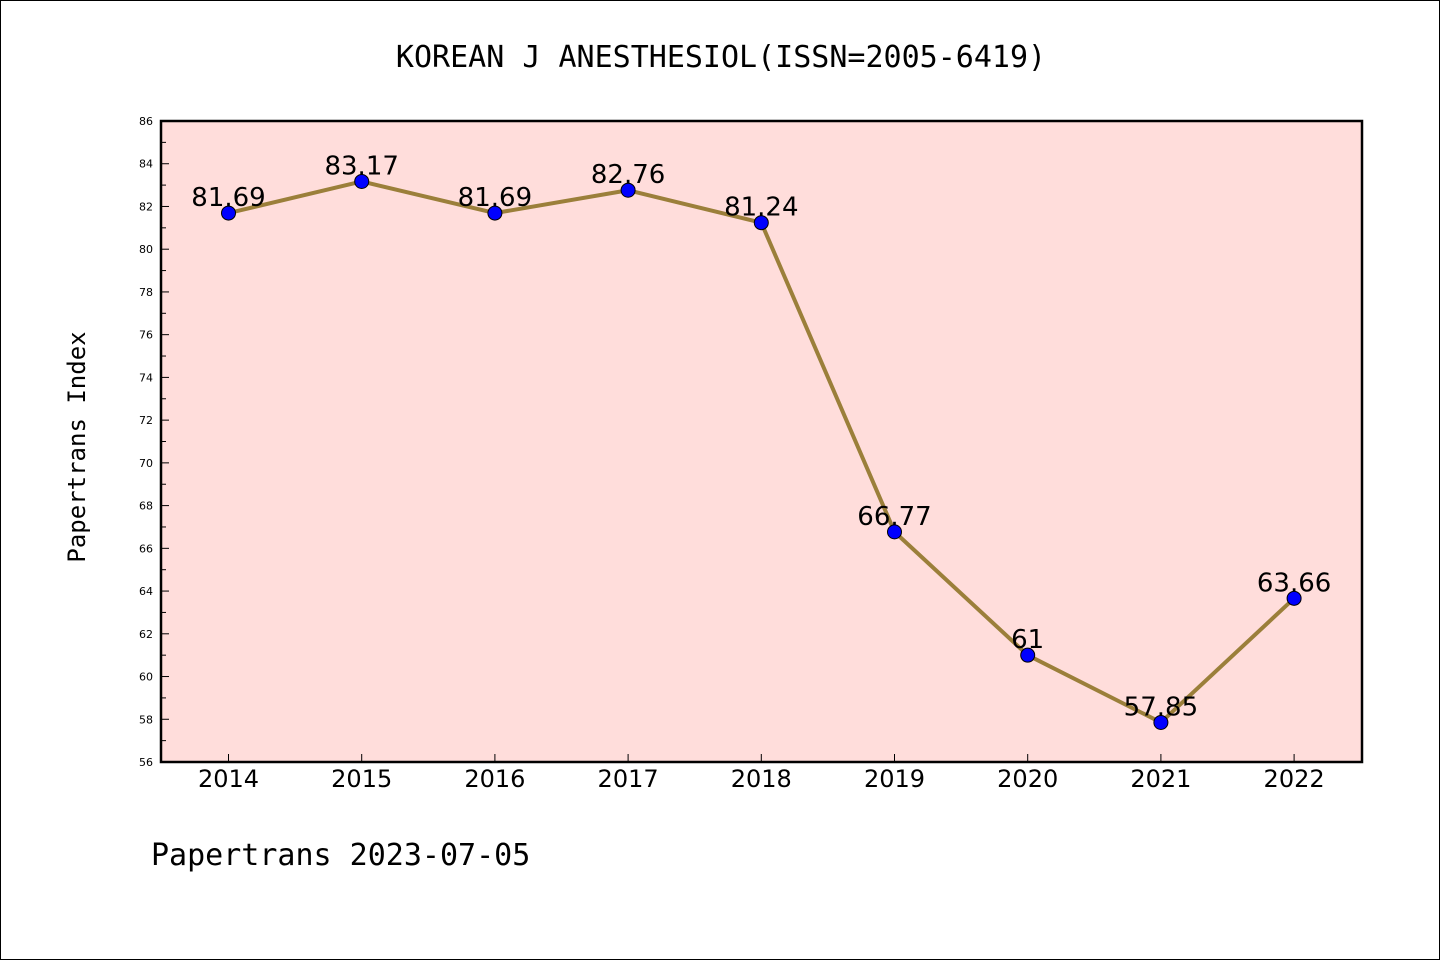 The height and width of the screenshot is (961, 1440). I want to click on x-tick-label: 2015, so click(361, 779).